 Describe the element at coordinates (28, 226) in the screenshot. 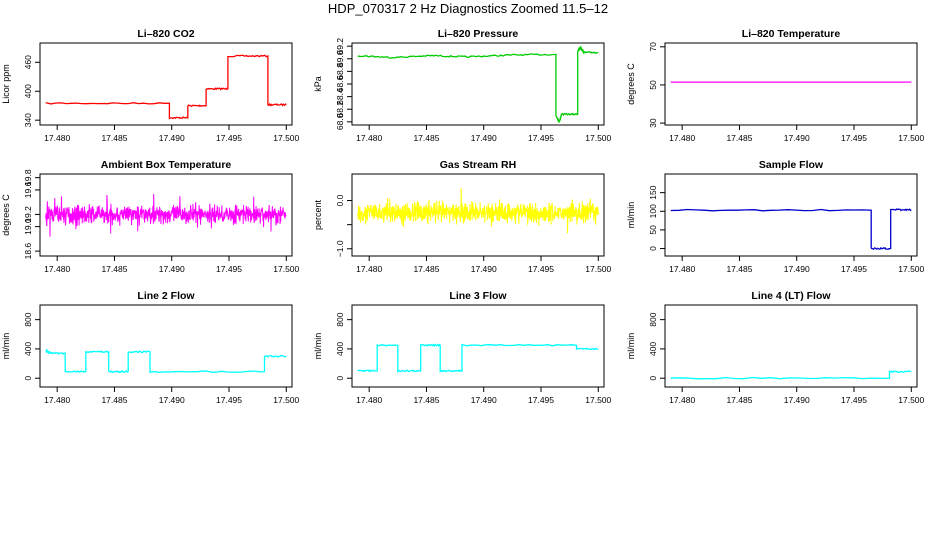

I see `y-tick-label: 19.0` at that location.